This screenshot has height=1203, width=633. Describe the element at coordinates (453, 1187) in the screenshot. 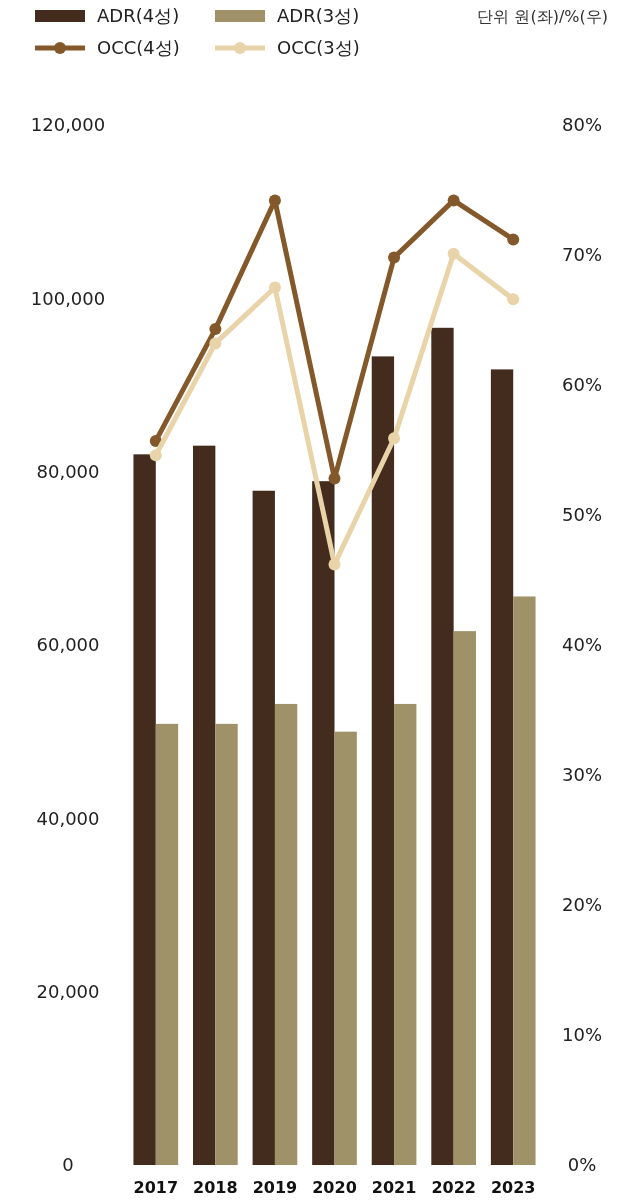

I see `x-tick-label: 2022` at that location.